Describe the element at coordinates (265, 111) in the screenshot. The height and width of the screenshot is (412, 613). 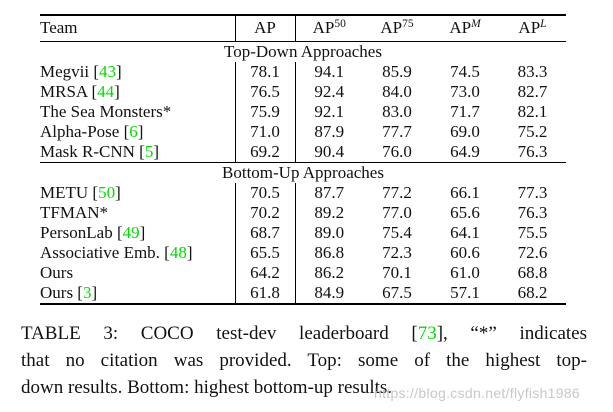
I see `metric-cell: 75.9` at that location.